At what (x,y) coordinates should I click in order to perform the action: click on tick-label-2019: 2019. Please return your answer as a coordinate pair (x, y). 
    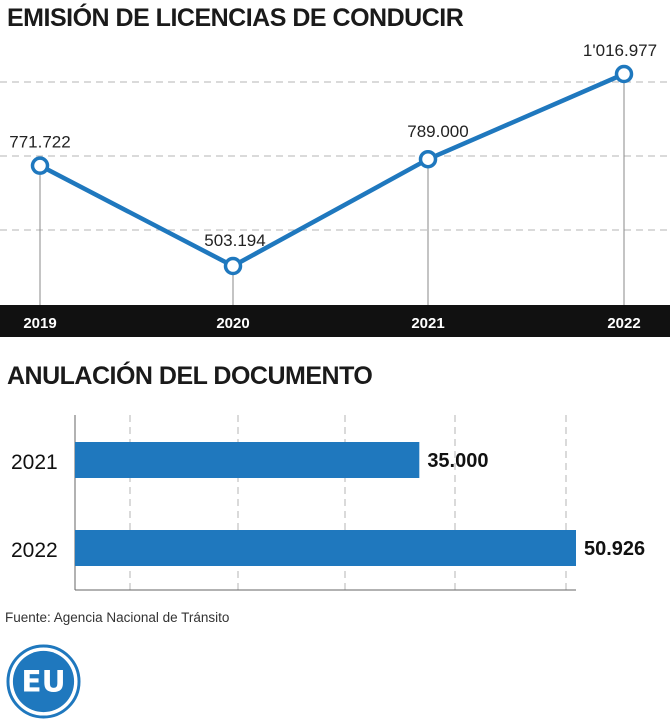
    Looking at the image, I should click on (39, 323).